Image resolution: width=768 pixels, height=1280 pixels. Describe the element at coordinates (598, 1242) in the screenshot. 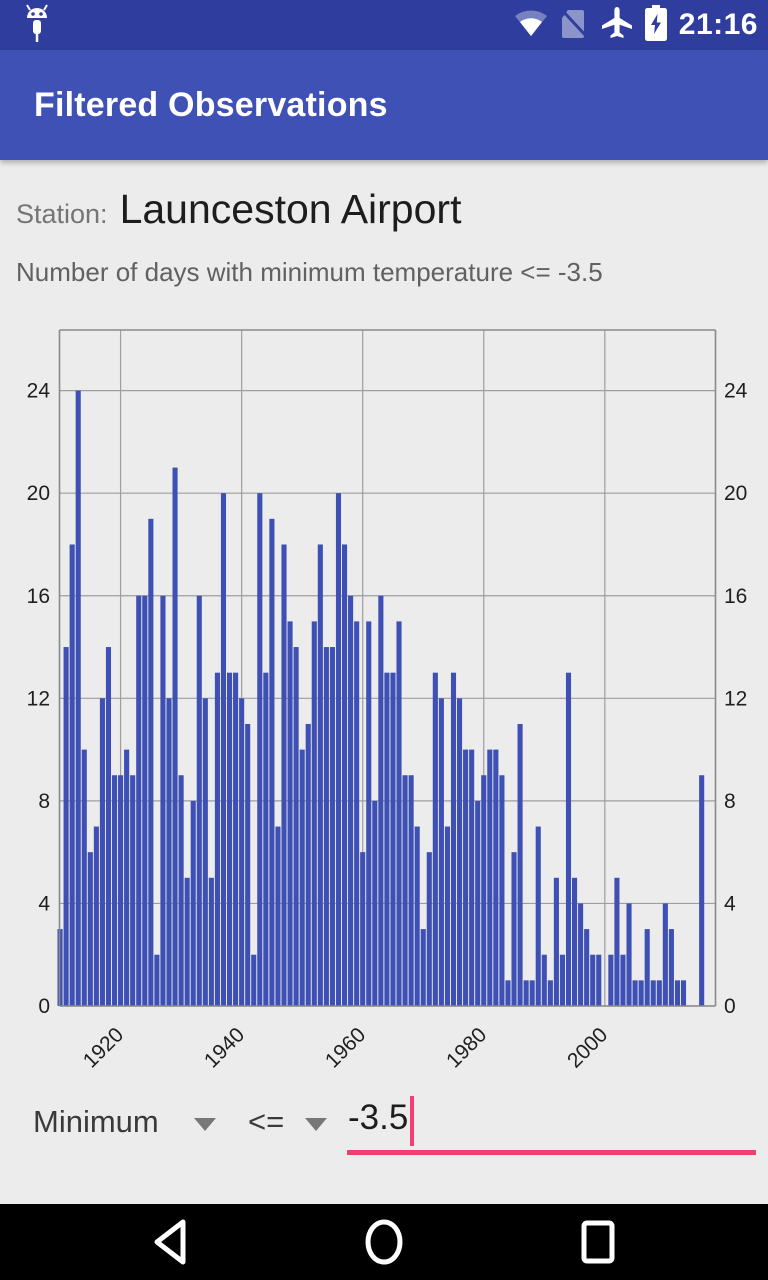

I see `recents-button` at that location.